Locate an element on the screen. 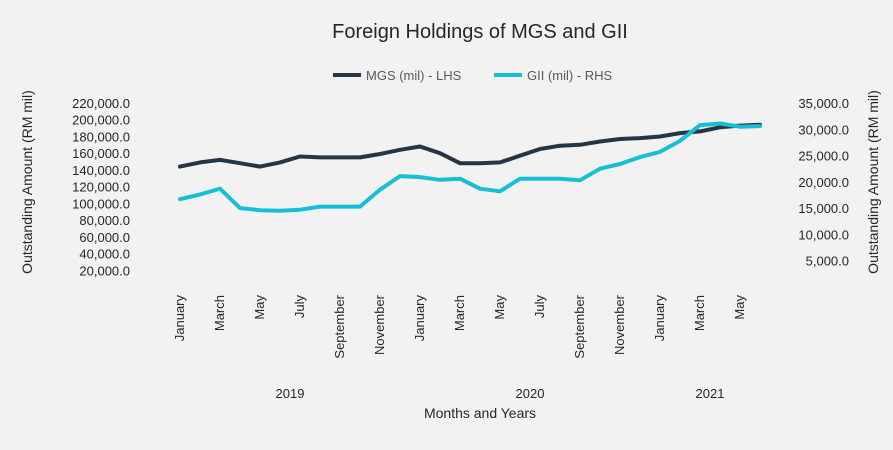 The height and width of the screenshot is (450, 893). y-right-tick-label: 35,000.0 is located at coordinates (823, 103).